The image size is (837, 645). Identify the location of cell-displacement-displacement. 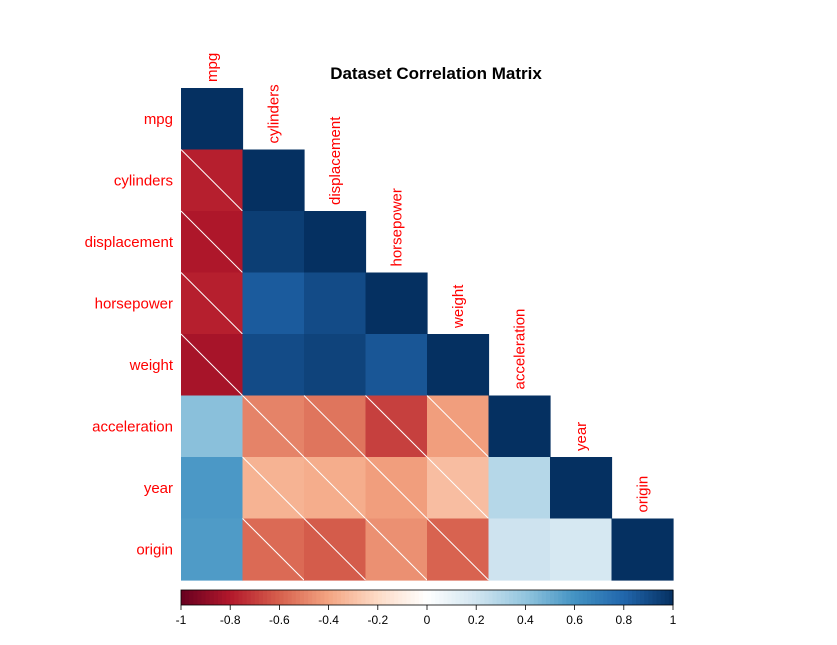
(335, 242).